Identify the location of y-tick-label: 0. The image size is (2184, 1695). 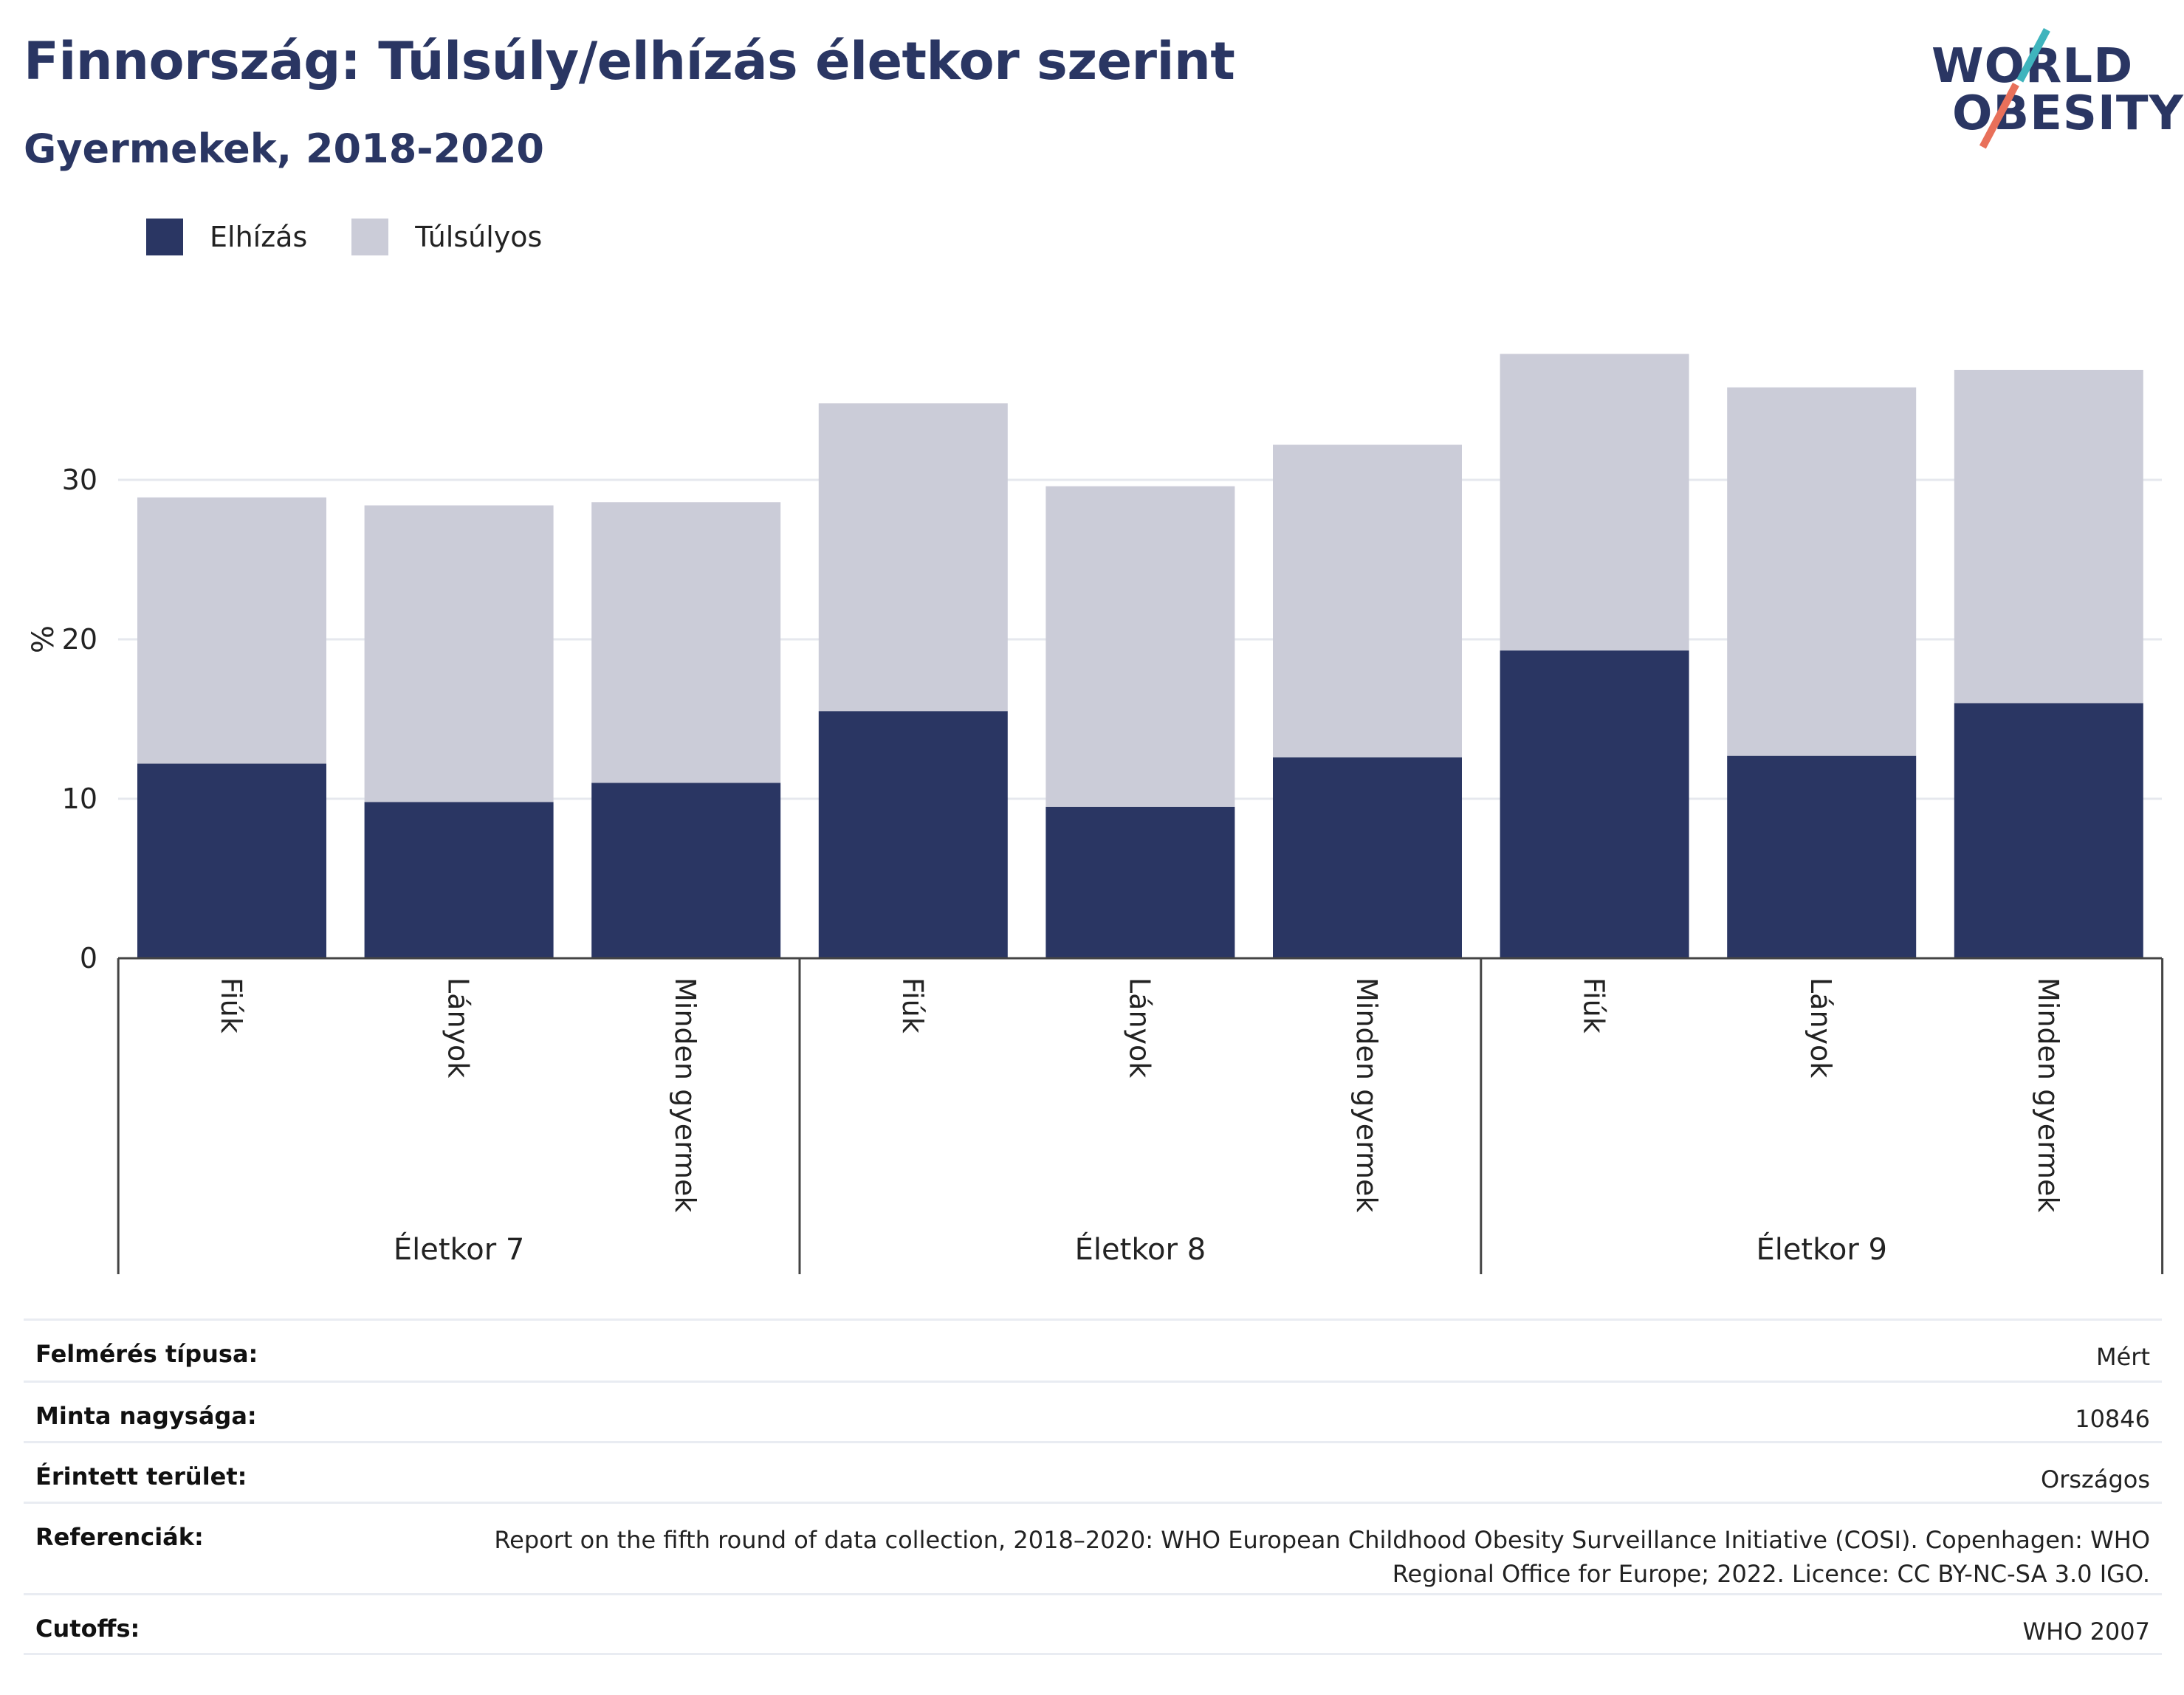
(89, 958).